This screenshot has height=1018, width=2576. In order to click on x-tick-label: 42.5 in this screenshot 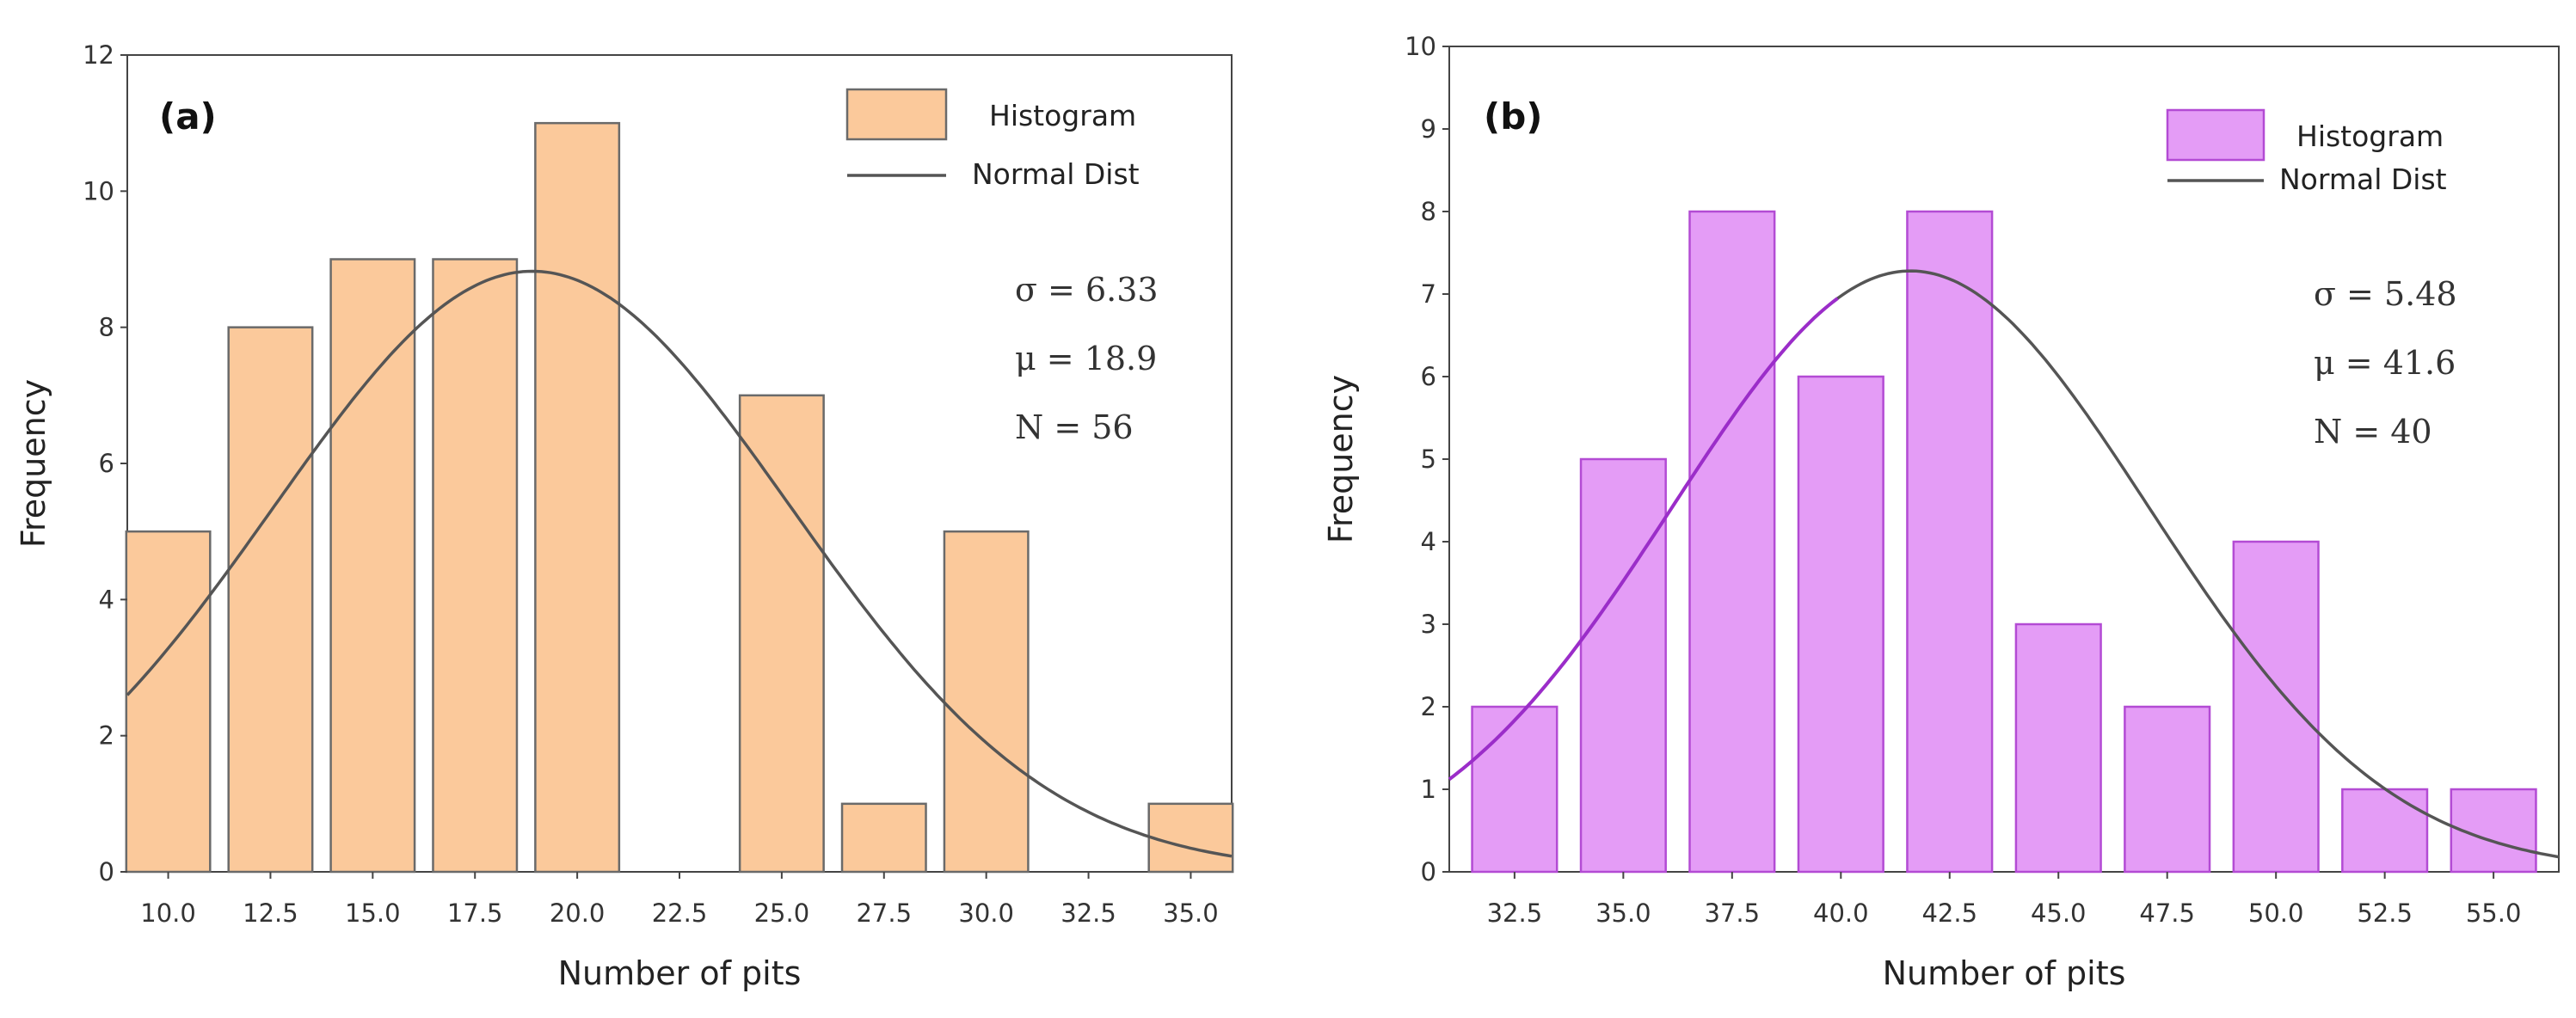, I will do `click(1949, 913)`.